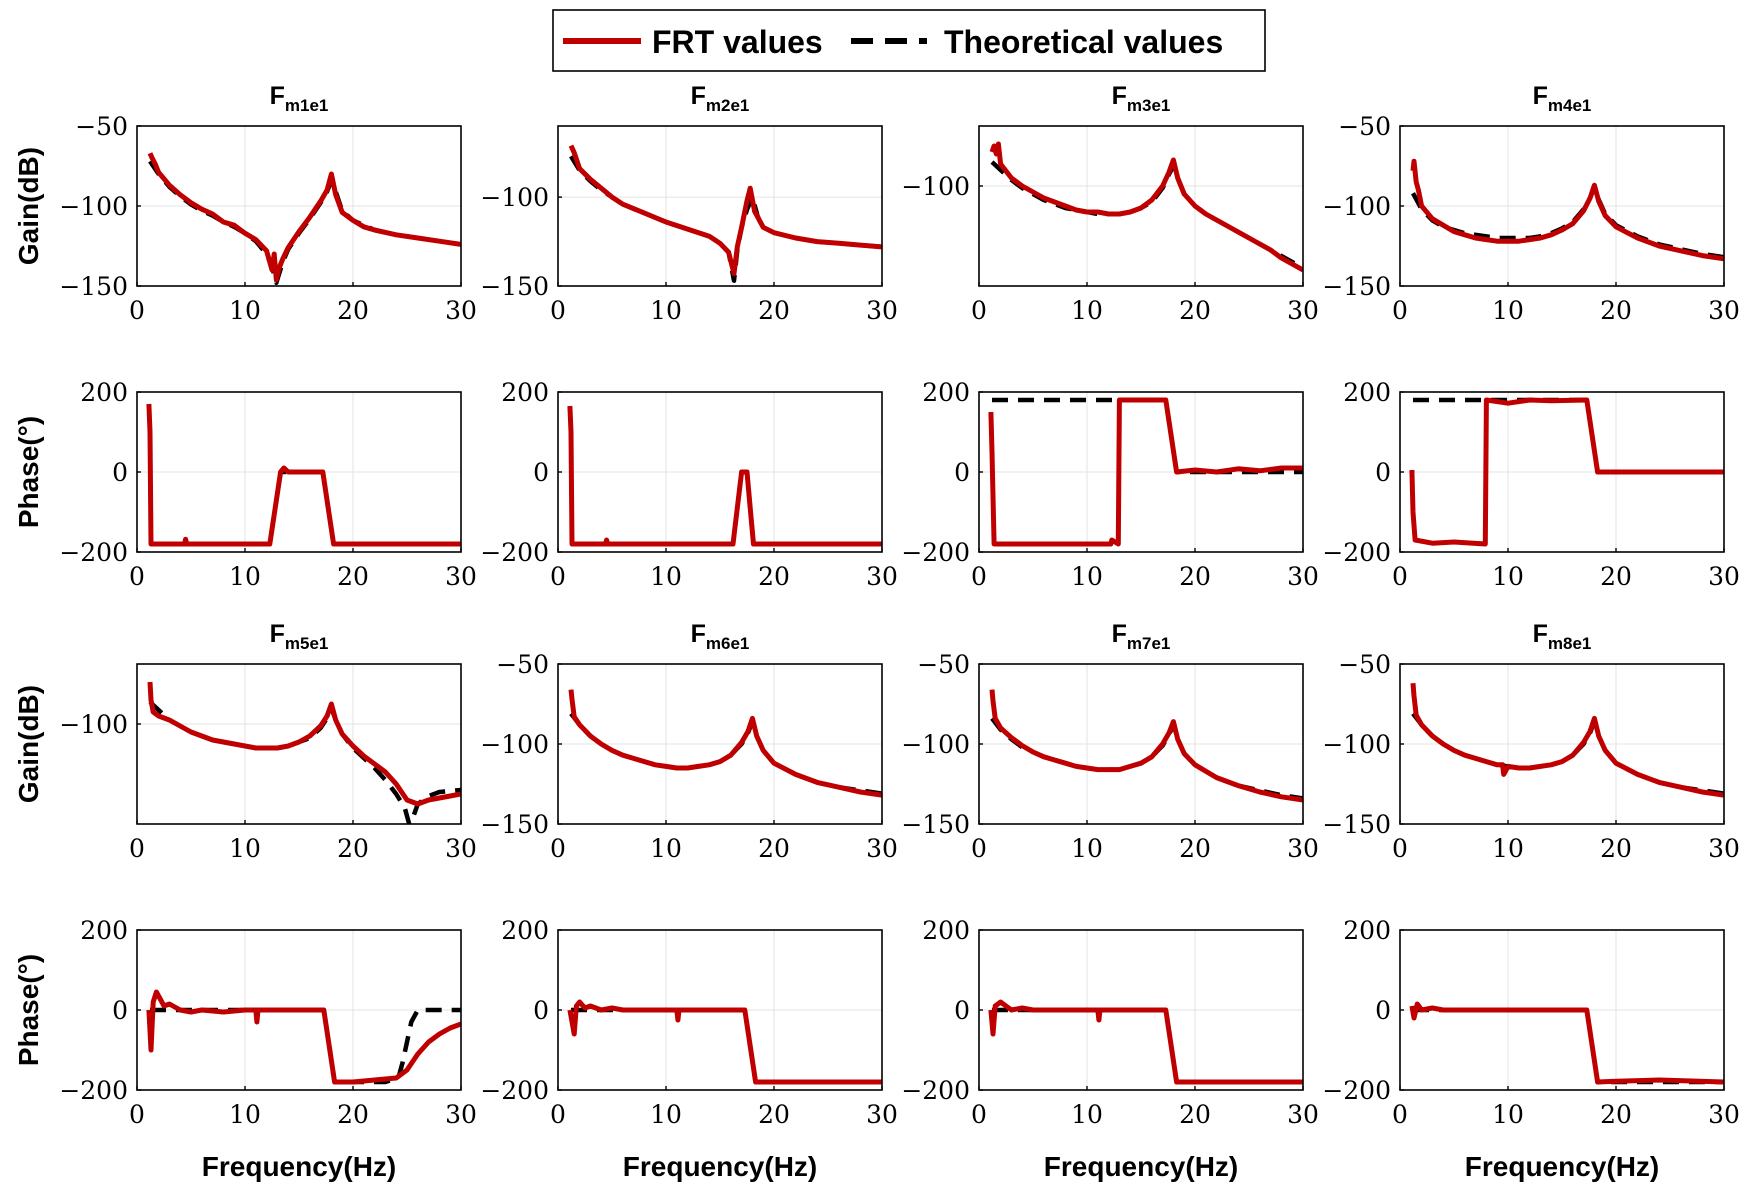 The height and width of the screenshot is (1197, 1751). I want to click on subplot-title: Fm4e1, so click(1562, 98).